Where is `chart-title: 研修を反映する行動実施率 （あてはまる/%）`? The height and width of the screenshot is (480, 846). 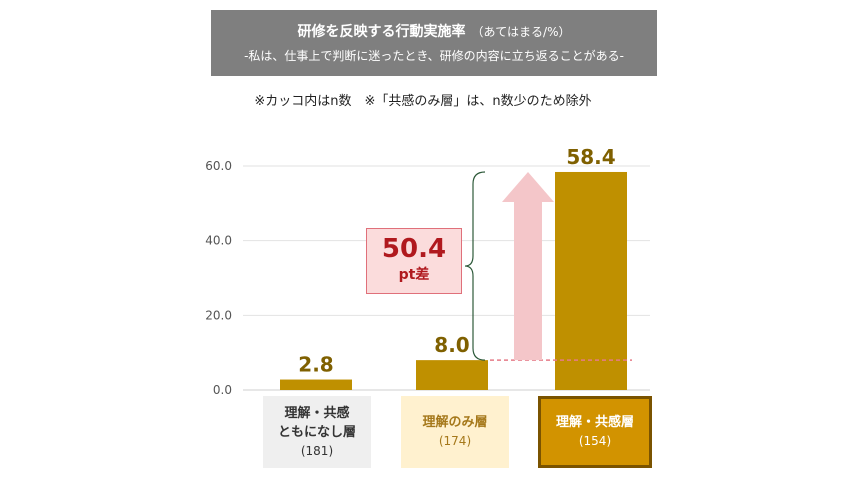 chart-title: 研修を反映する行動実施率 （あてはまる/%） is located at coordinates (434, 32).